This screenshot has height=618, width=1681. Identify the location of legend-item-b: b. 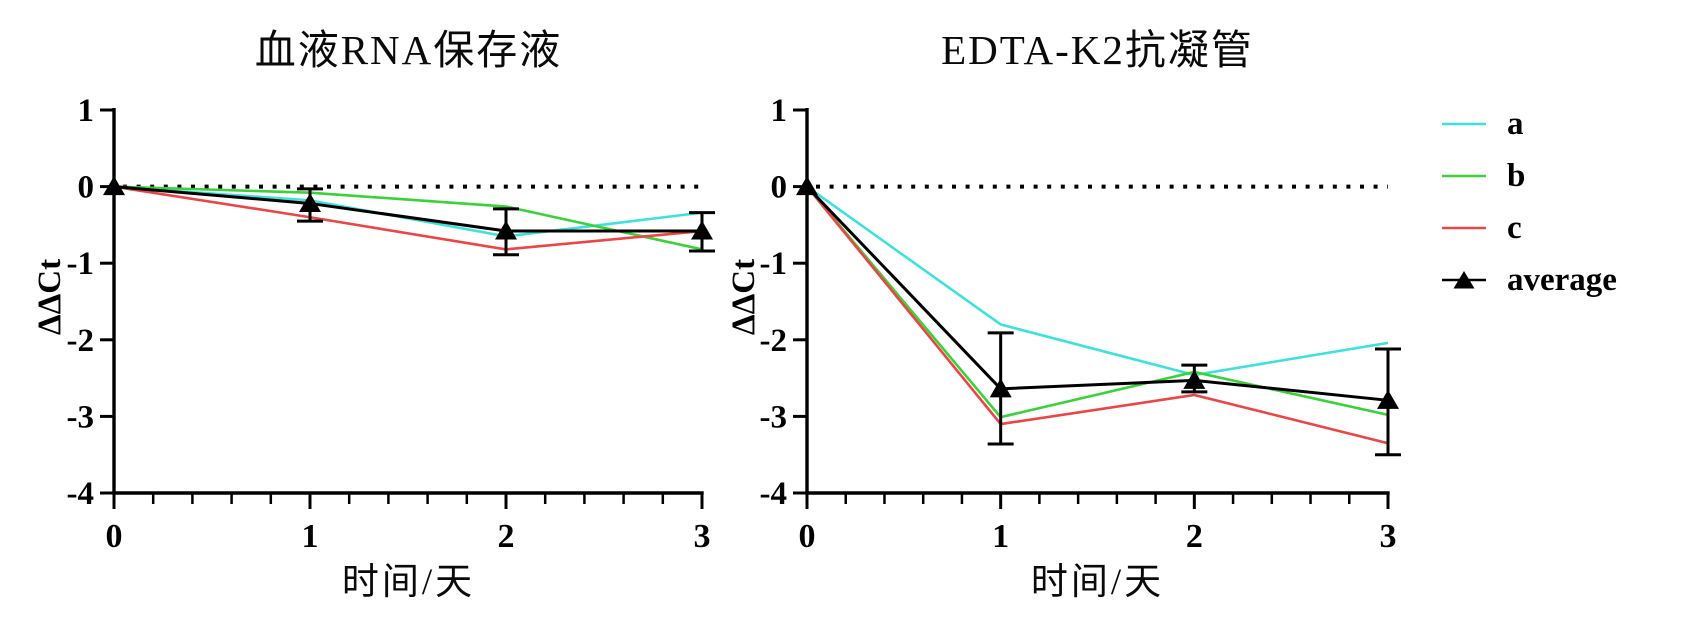
(1529, 176).